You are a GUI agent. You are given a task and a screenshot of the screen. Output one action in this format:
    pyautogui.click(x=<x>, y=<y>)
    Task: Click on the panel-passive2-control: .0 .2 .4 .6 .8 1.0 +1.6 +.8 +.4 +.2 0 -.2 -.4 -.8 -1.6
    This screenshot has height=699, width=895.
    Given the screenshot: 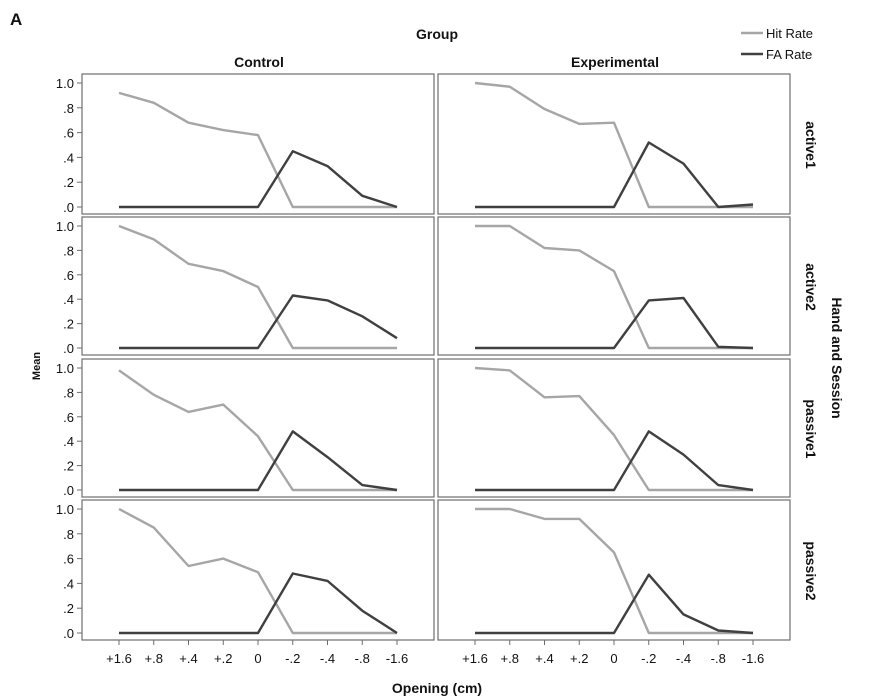 What is the action you would take?
    pyautogui.click(x=245, y=582)
    